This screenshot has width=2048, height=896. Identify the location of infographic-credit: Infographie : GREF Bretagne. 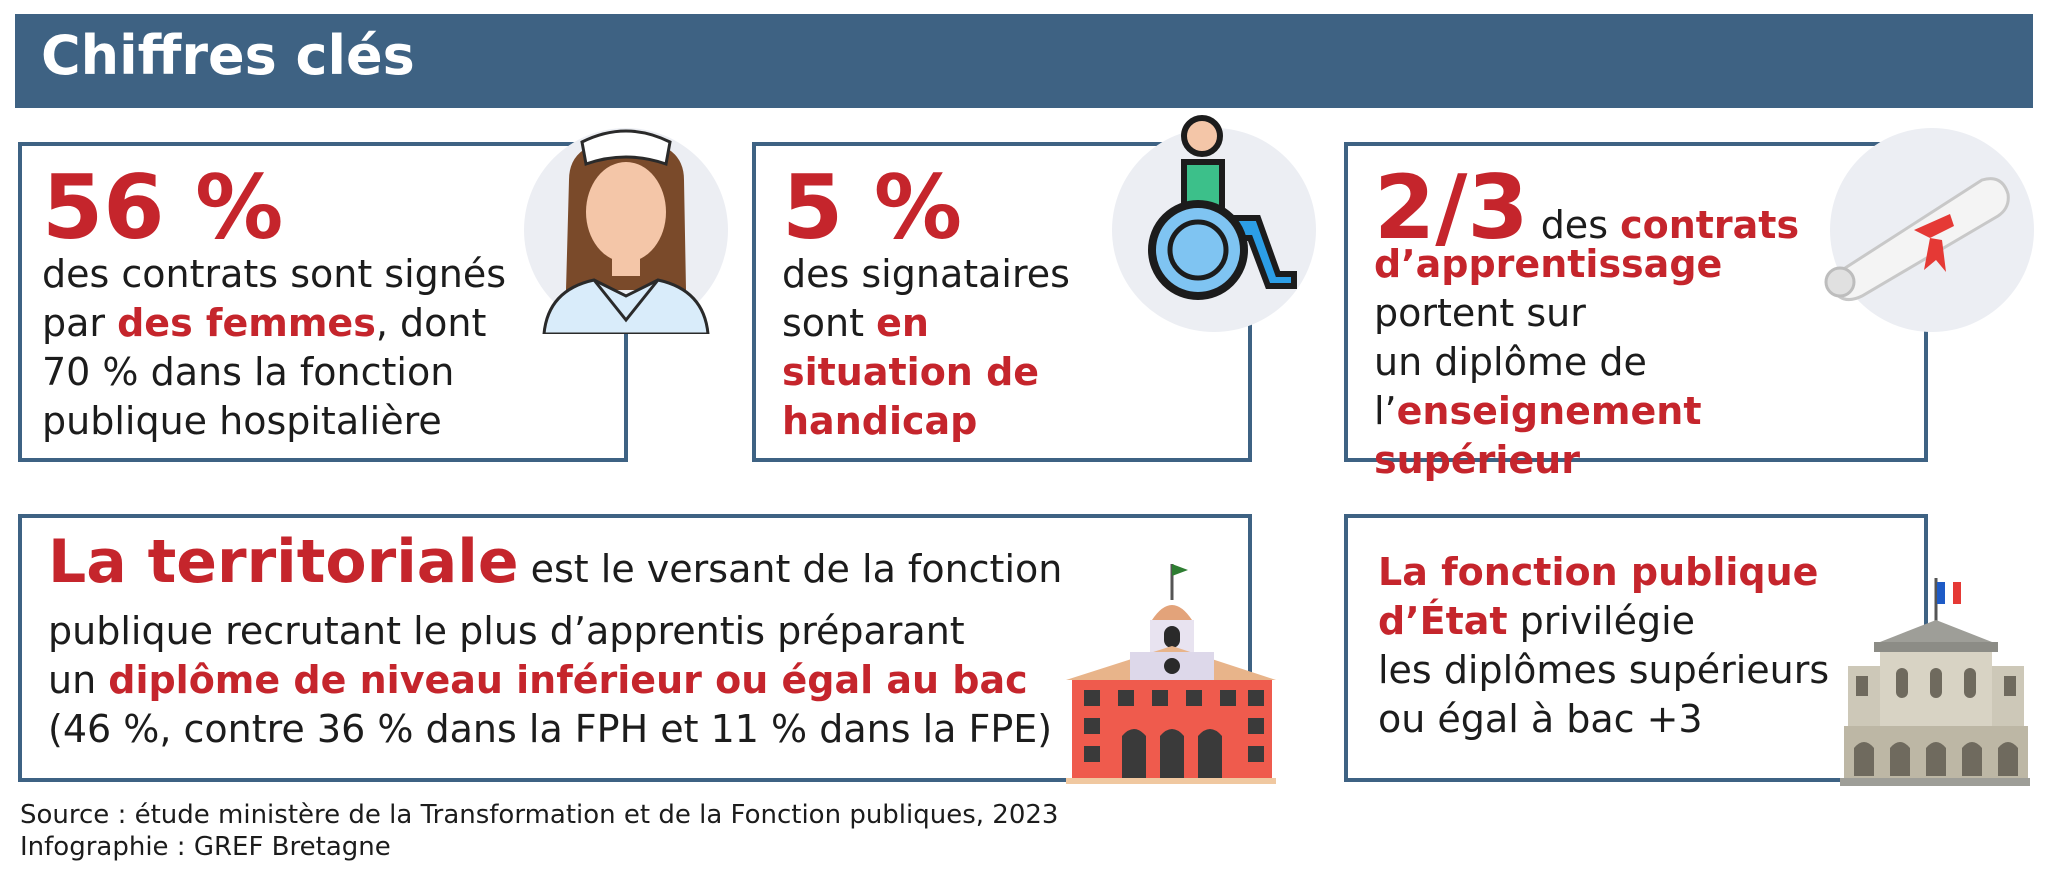
(205, 847).